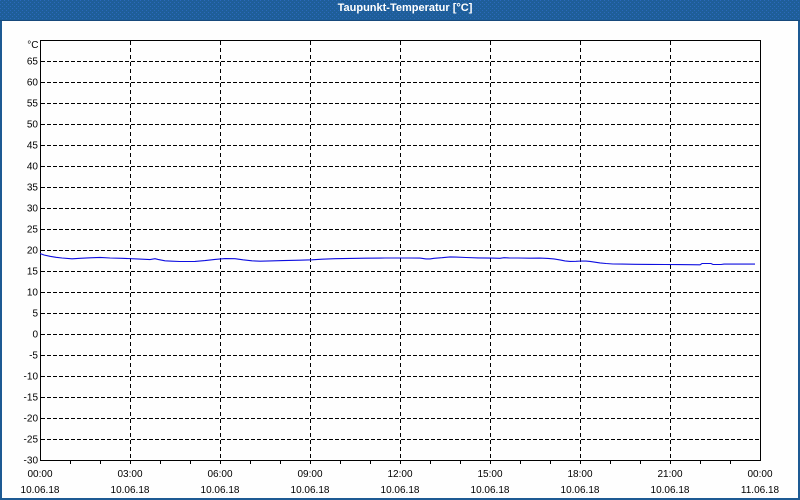 The width and height of the screenshot is (800, 500). Describe the element at coordinates (33, 293) in the screenshot. I see `svg-text: 10` at that location.